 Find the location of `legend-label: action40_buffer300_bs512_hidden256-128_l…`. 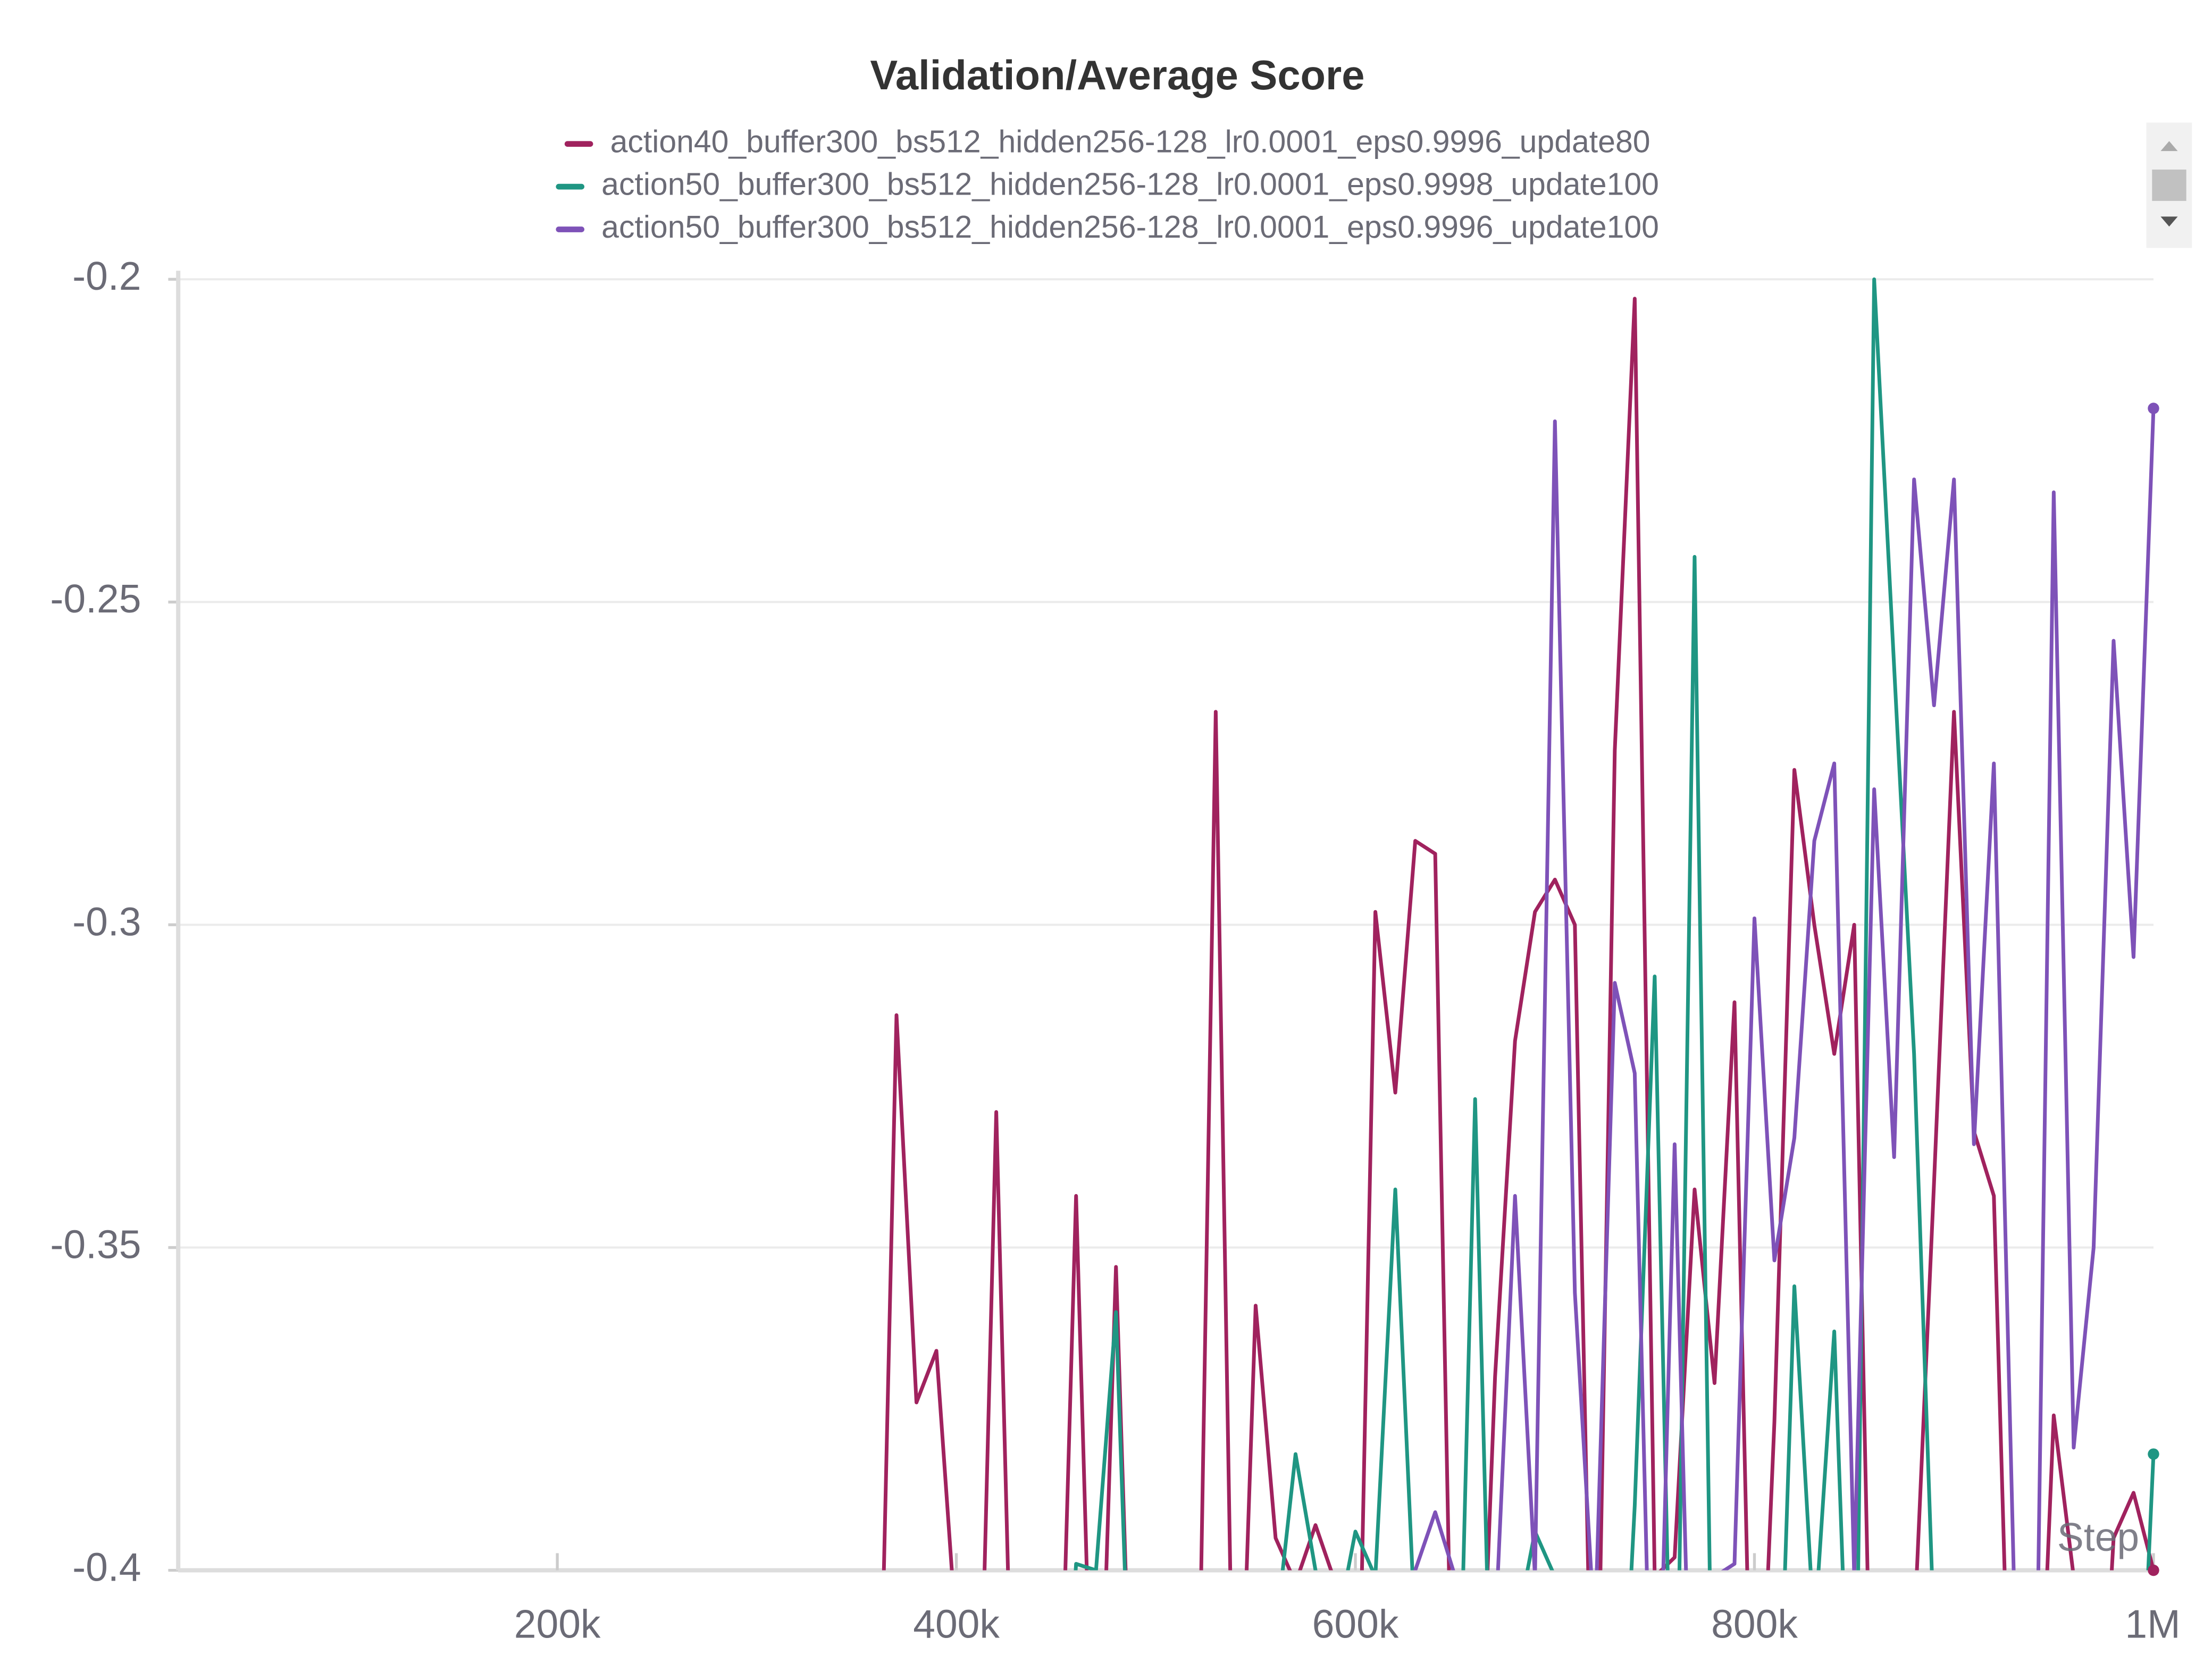

legend-label: action40_buffer300_bs512_hidden256-128_l… is located at coordinates (1130, 141).